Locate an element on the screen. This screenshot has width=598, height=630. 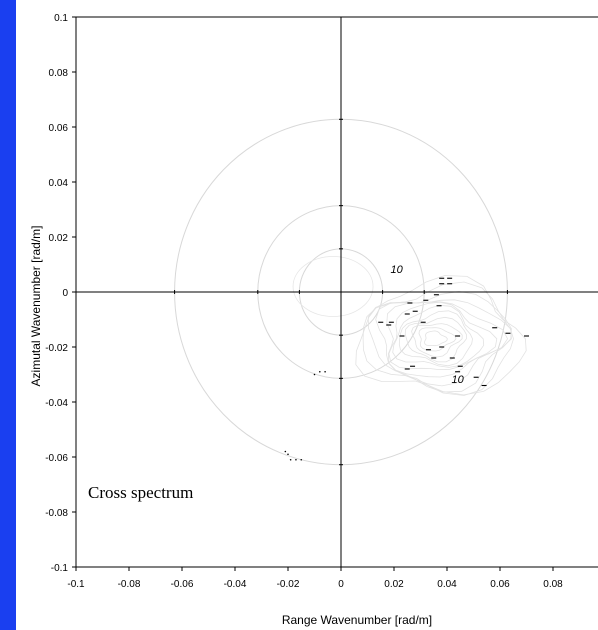
y-tick-label: 0 is located at coordinates (65, 293).